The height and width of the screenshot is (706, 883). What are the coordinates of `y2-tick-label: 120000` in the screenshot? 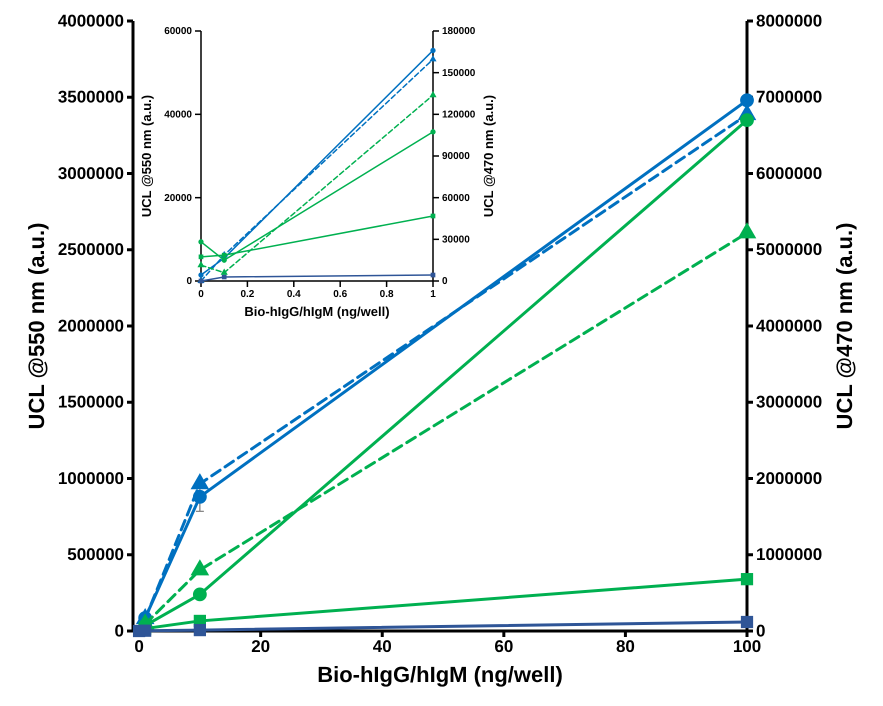 It's located at (459, 115).